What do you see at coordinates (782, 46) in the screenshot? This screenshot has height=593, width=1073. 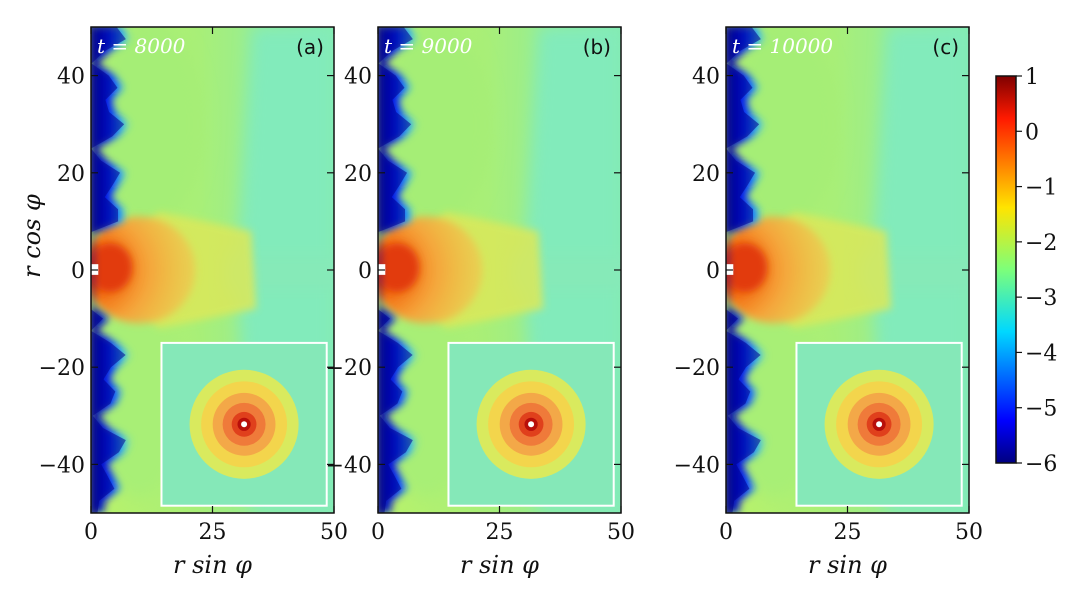 I see `time-label: t = 10000` at bounding box center [782, 46].